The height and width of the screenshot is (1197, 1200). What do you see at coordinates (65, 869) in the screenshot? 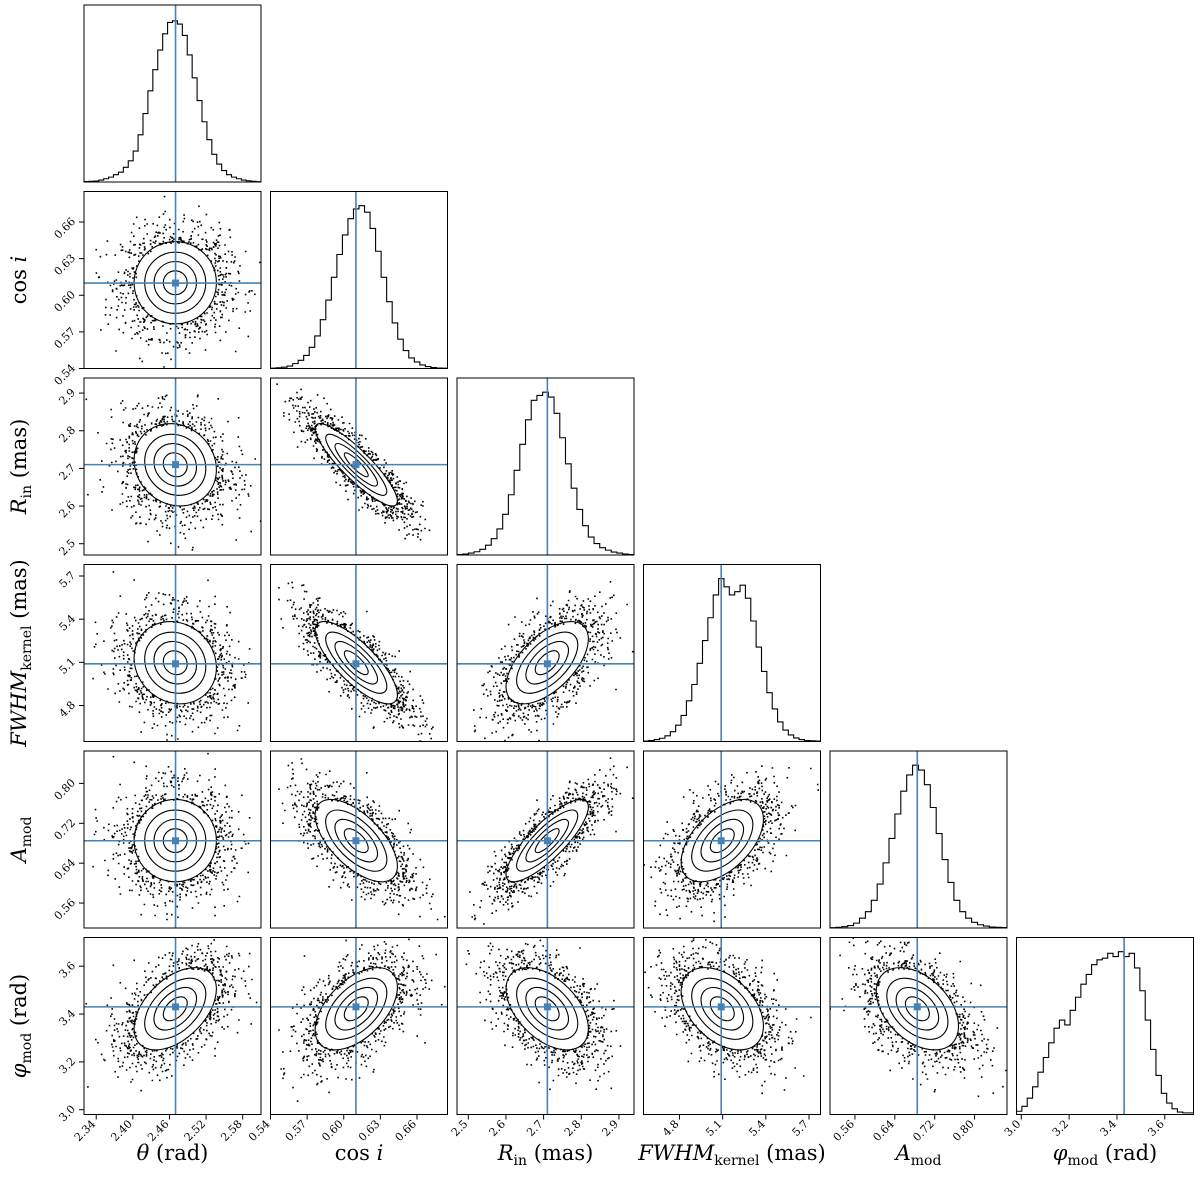
I see `y-tick-label: 0.64` at bounding box center [65, 869].